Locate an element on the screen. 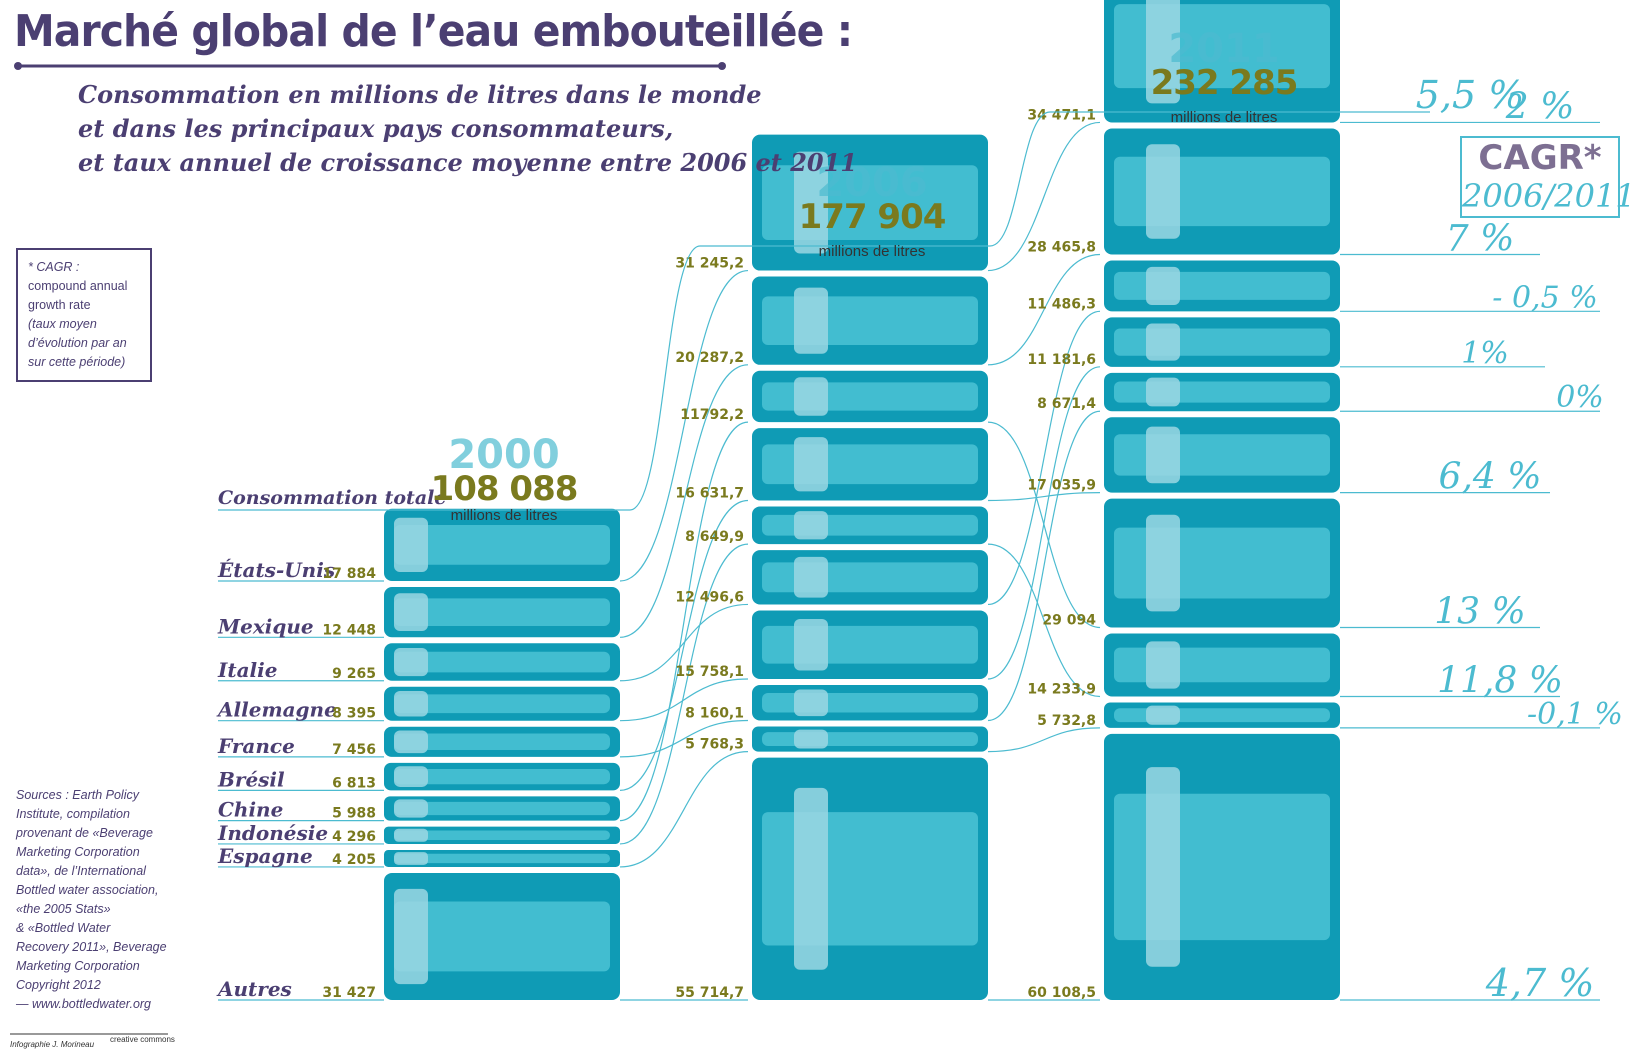  flow-2006-2011-allemagne is located at coordinates (1044, 523).